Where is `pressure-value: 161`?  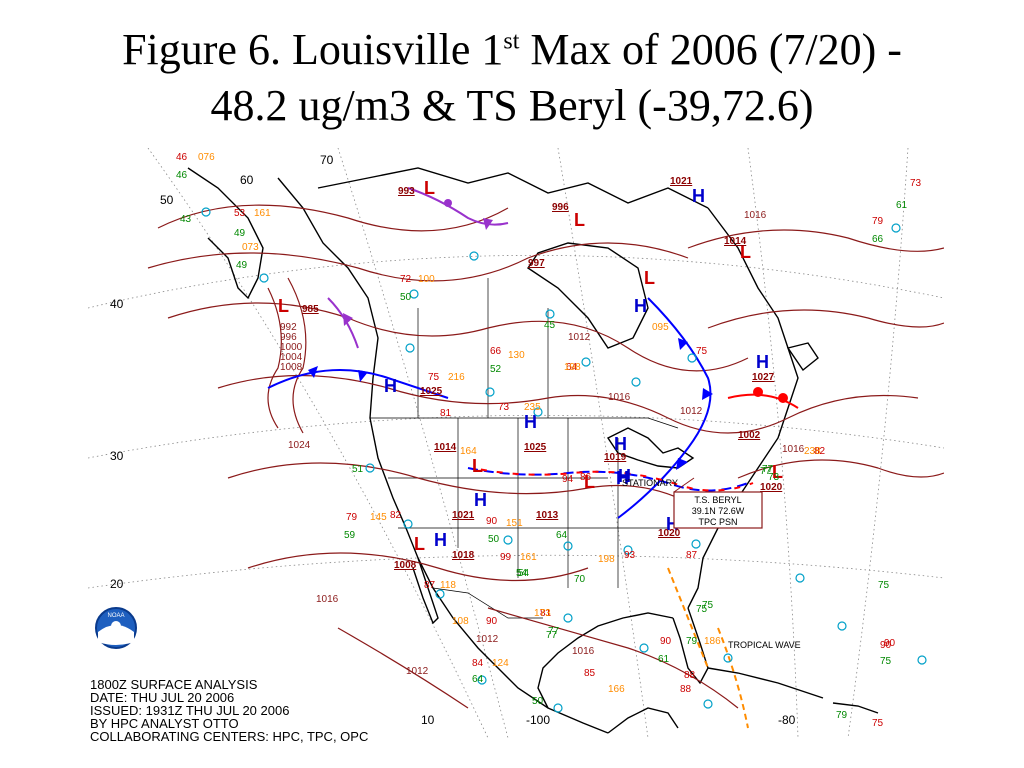
pressure-value: 161 is located at coordinates (262, 213).